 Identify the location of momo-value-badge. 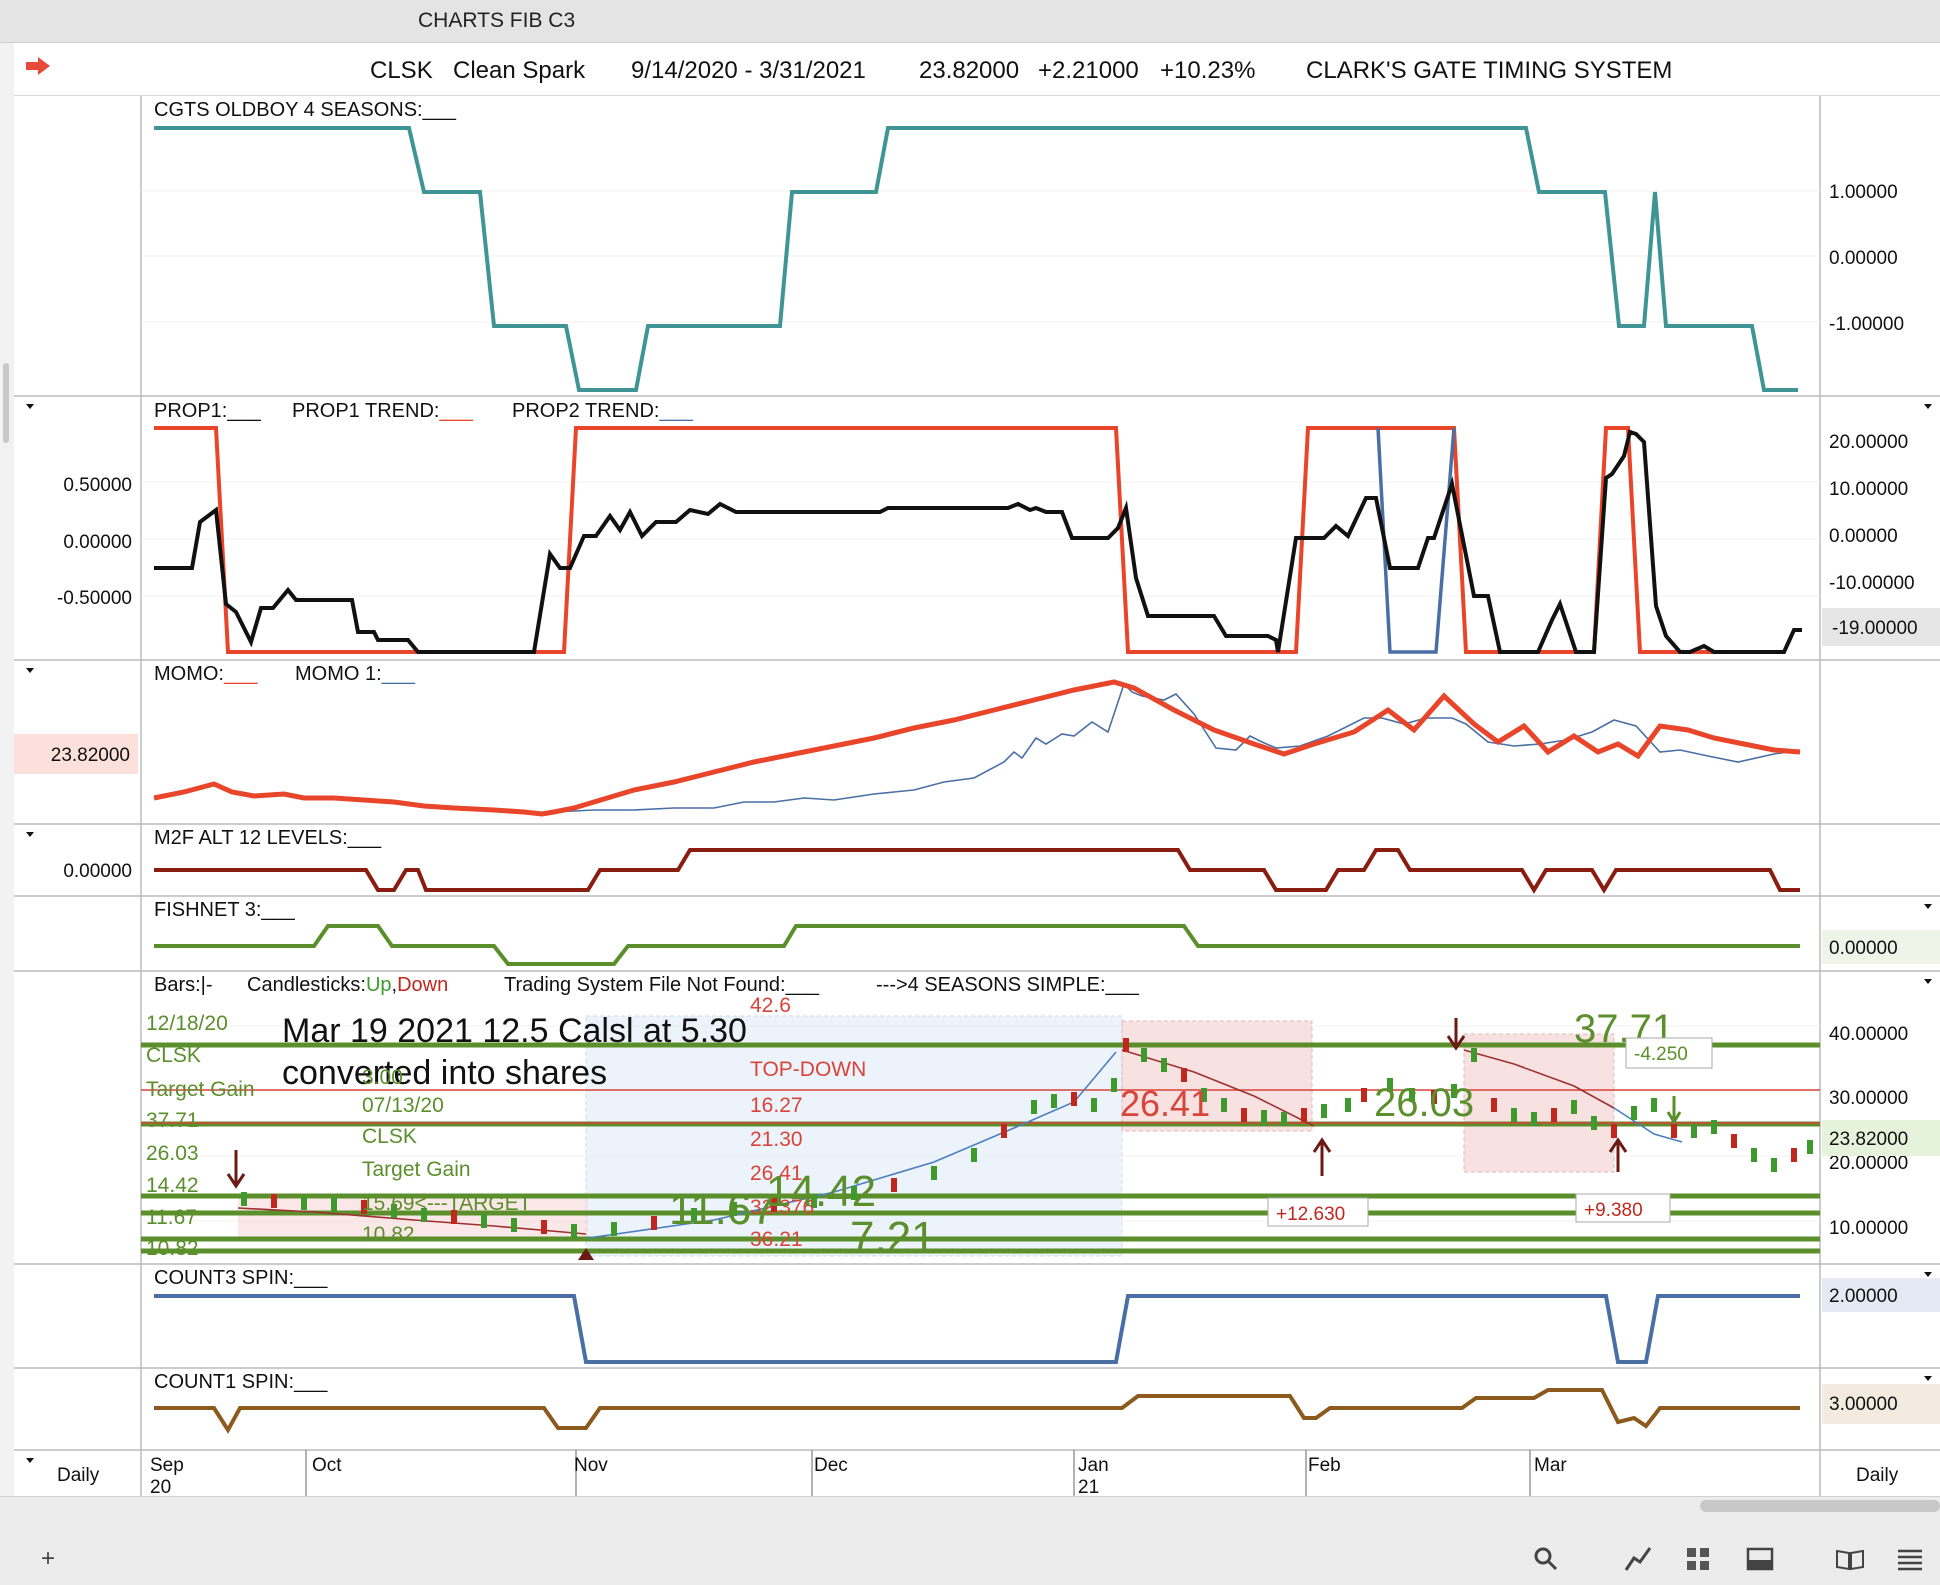
(76, 754).